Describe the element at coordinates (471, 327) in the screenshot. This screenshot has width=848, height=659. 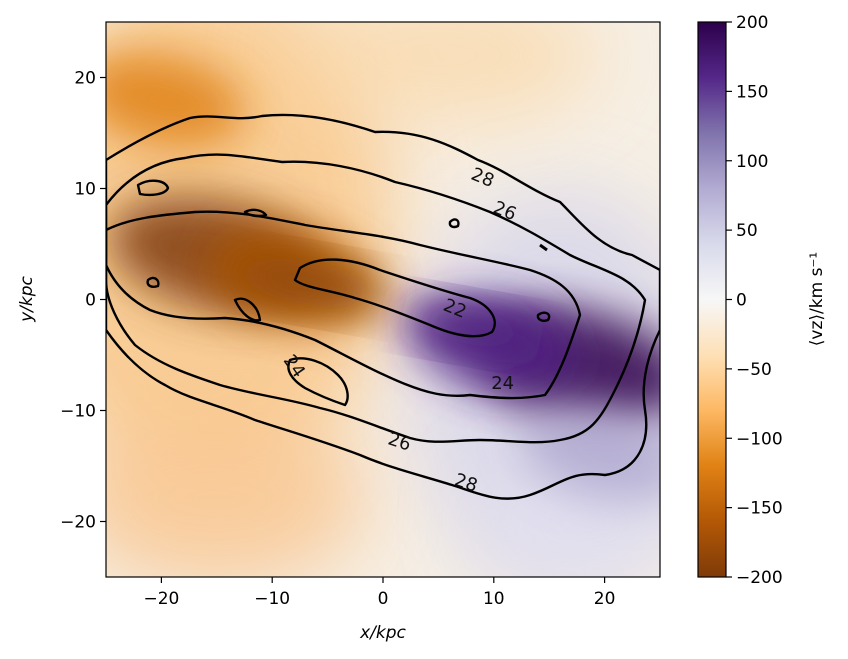
I see `heat-bar-right` at that location.